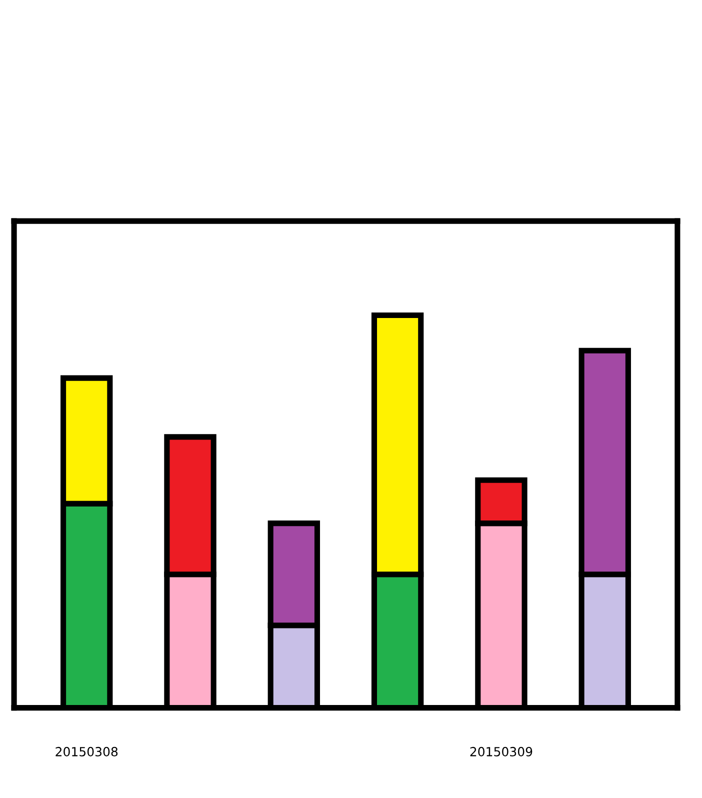 The height and width of the screenshot is (798, 702). What do you see at coordinates (87, 751) in the screenshot?
I see `x-tick-label: 20150308` at bounding box center [87, 751].